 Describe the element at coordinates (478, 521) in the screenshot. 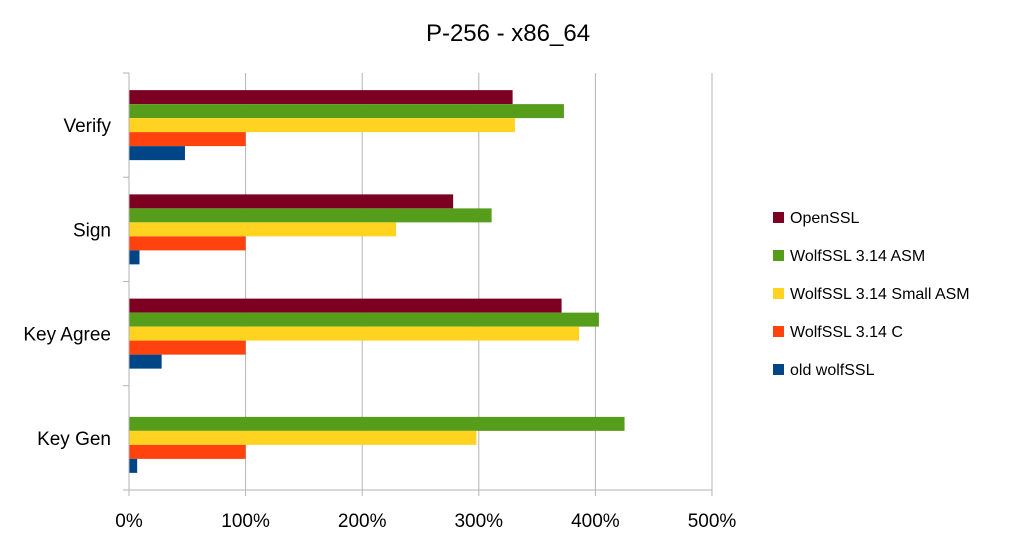

I see `x-tick-label: 300%` at that location.